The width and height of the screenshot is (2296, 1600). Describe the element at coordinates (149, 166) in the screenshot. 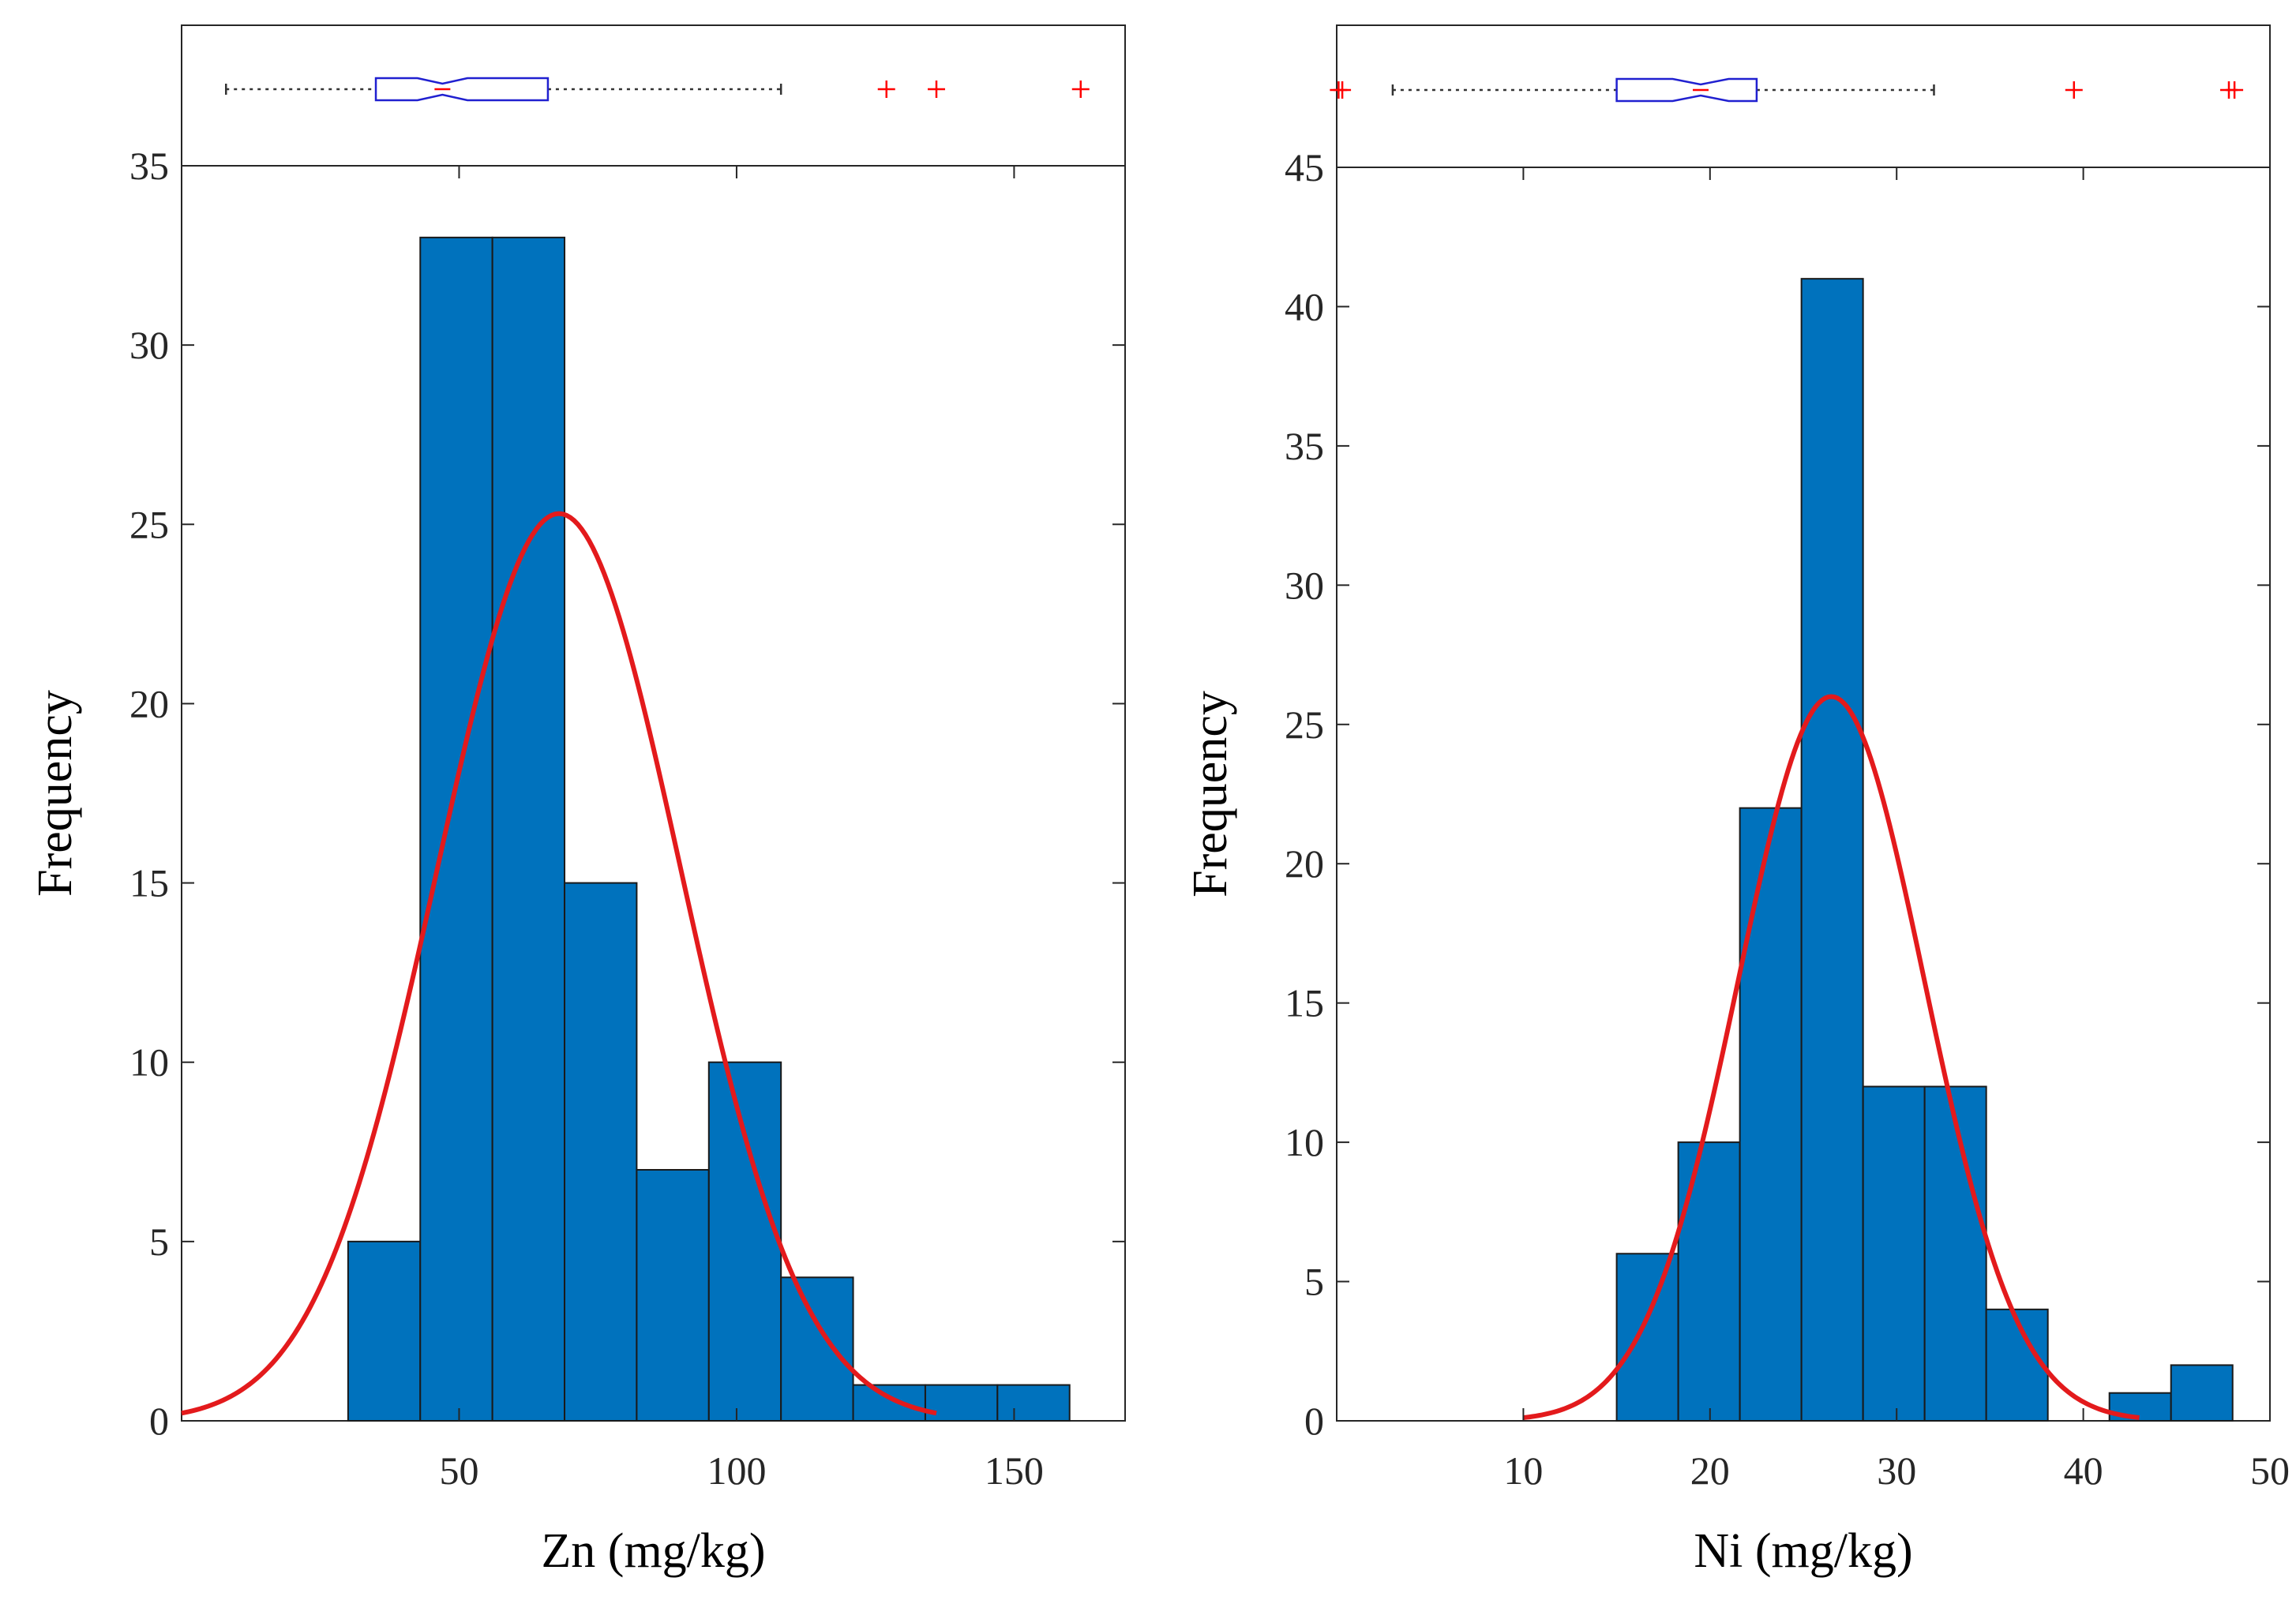

I see `zn-y-tick-label-7: 35` at that location.